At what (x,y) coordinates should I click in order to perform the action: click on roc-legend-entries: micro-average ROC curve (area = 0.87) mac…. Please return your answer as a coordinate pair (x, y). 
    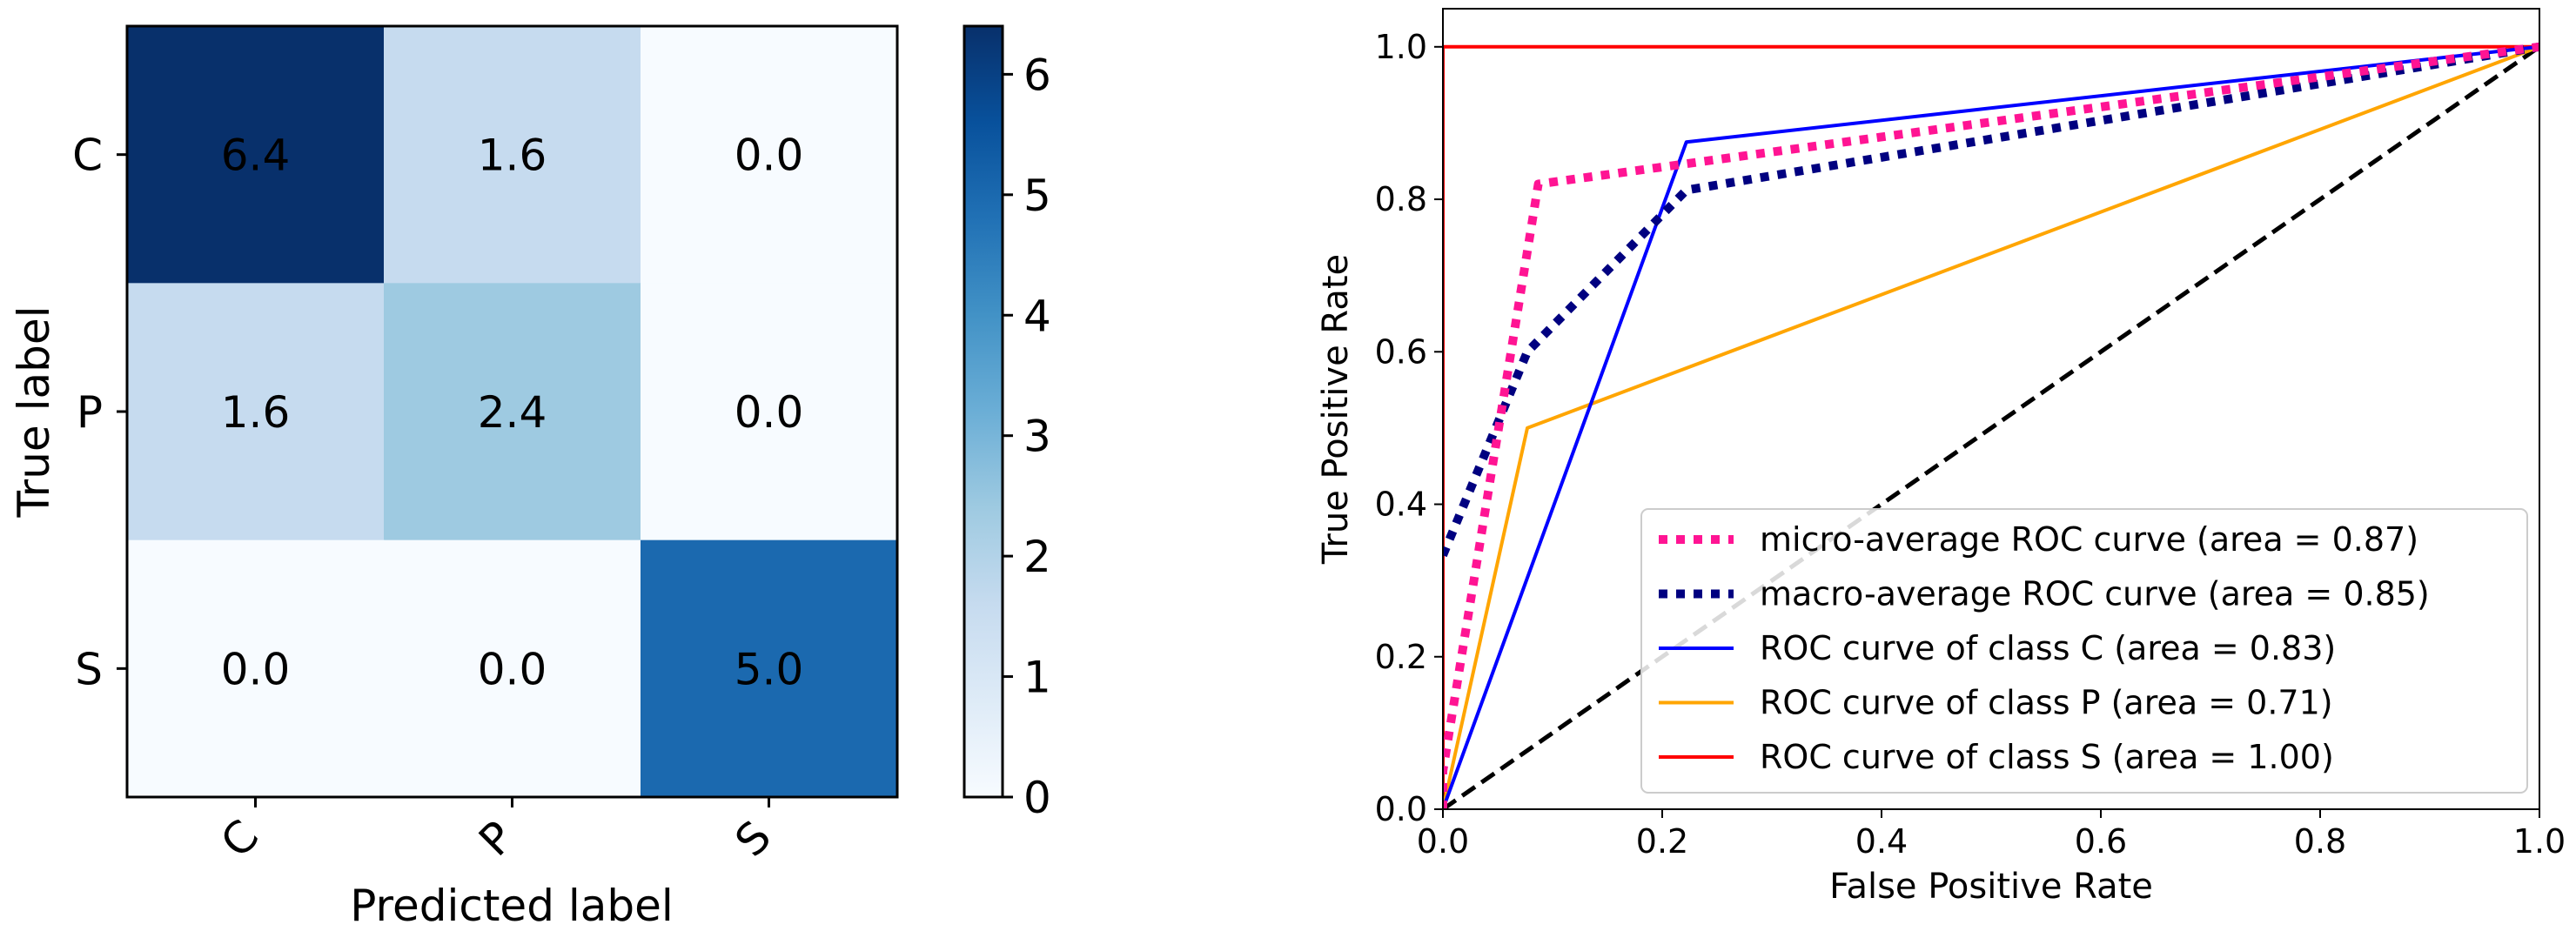
    Looking at the image, I should click on (2044, 648).